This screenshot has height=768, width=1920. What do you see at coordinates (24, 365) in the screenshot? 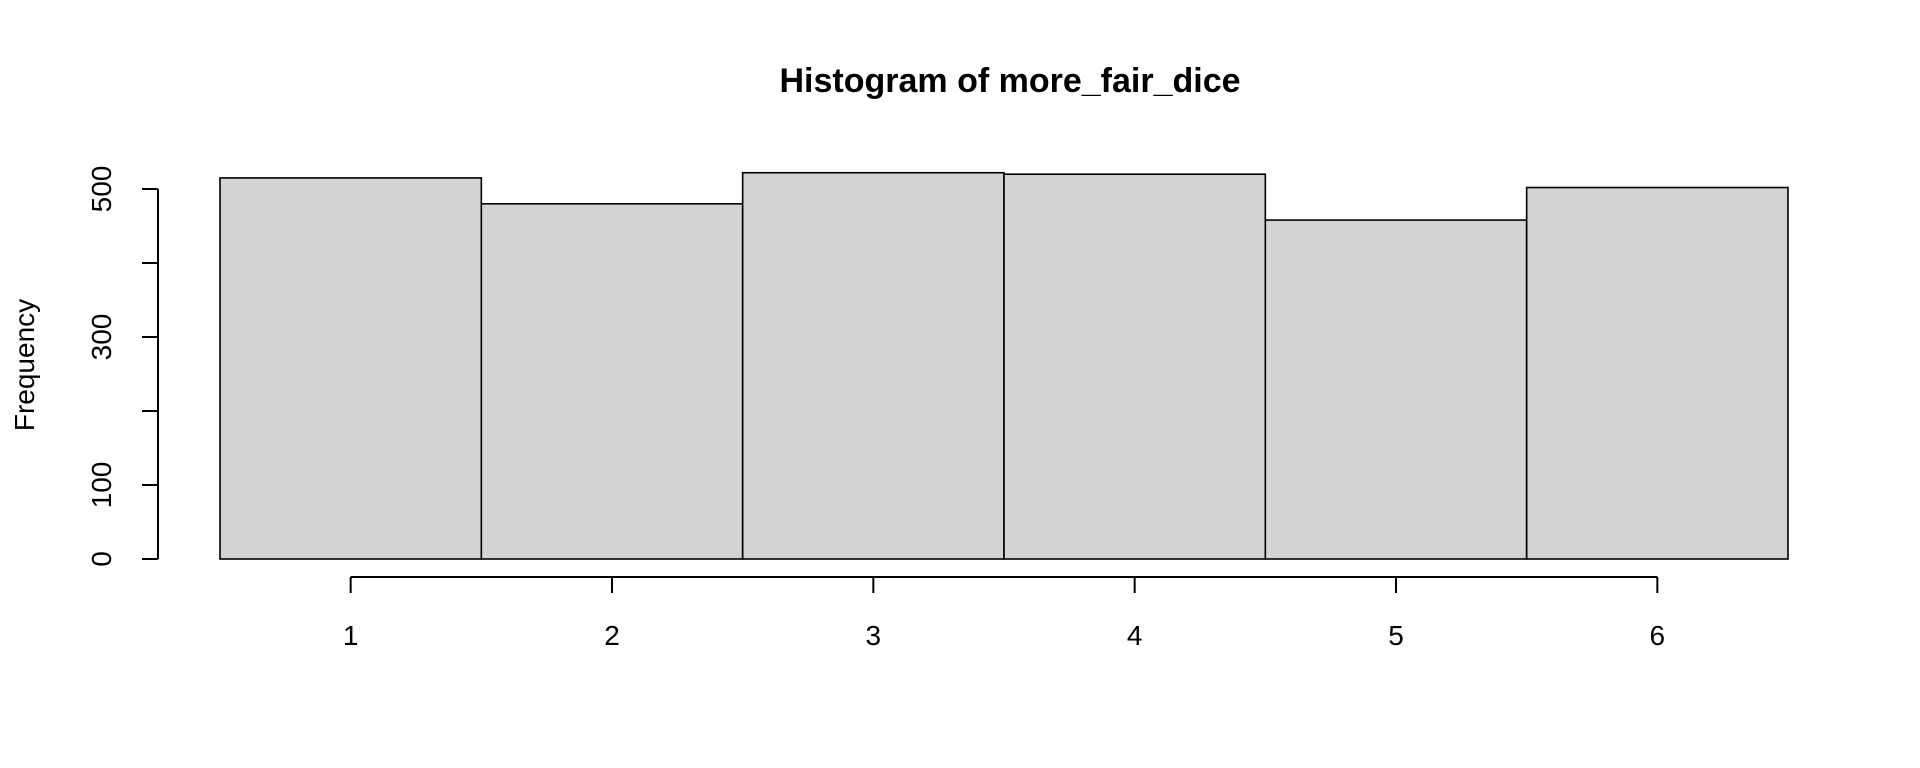
I see `y-axis-label: Frequency` at bounding box center [24, 365].